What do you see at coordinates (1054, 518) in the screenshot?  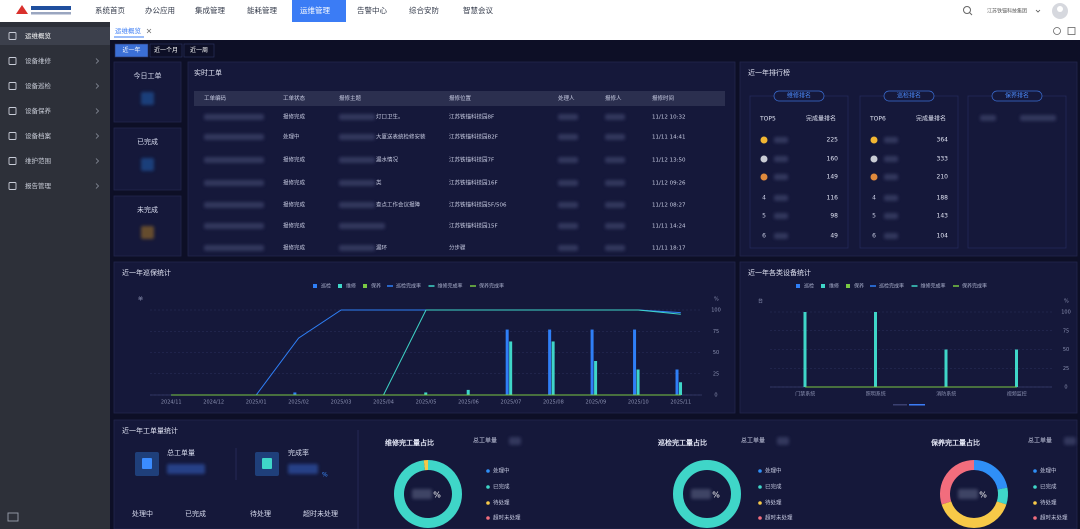 I see `legend-label: 超时未处理` at bounding box center [1054, 518].